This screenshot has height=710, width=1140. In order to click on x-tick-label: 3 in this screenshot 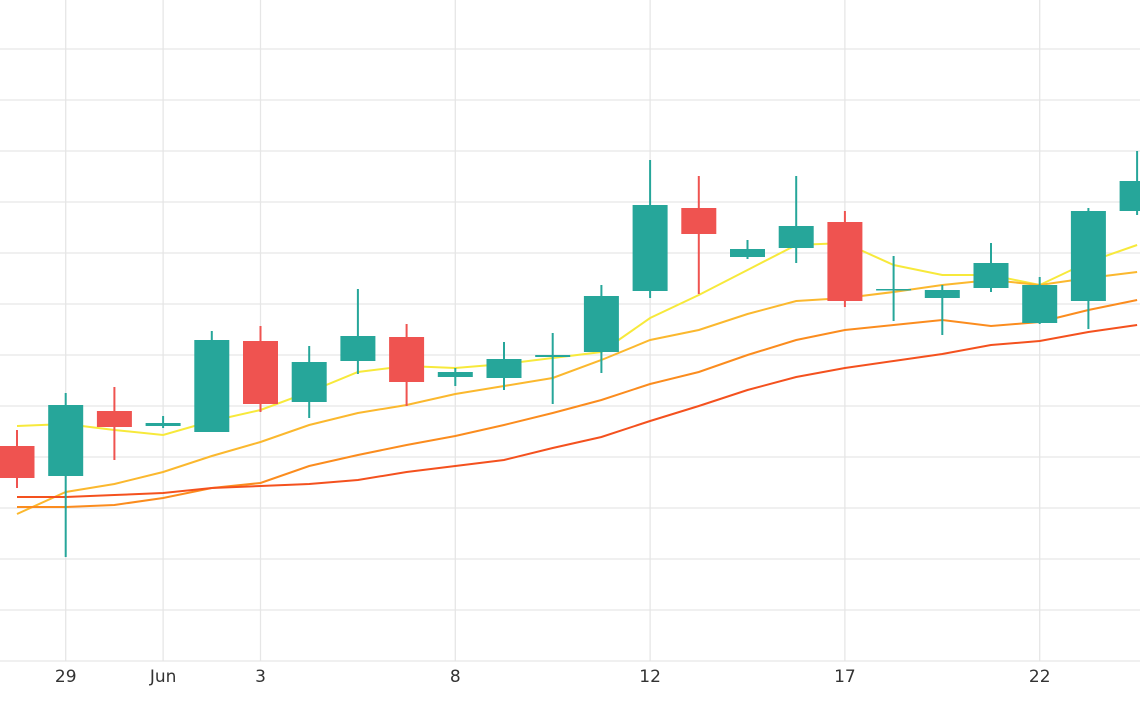, I will do `click(260, 677)`.